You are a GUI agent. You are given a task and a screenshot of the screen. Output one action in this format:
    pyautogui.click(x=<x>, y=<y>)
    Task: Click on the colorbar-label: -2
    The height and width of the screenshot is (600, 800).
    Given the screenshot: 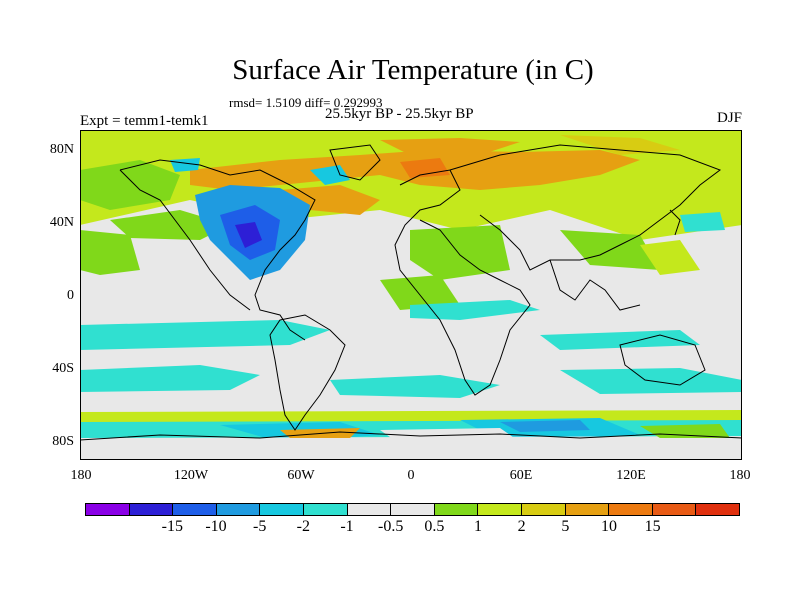 What is the action you would take?
    pyautogui.click(x=303, y=526)
    